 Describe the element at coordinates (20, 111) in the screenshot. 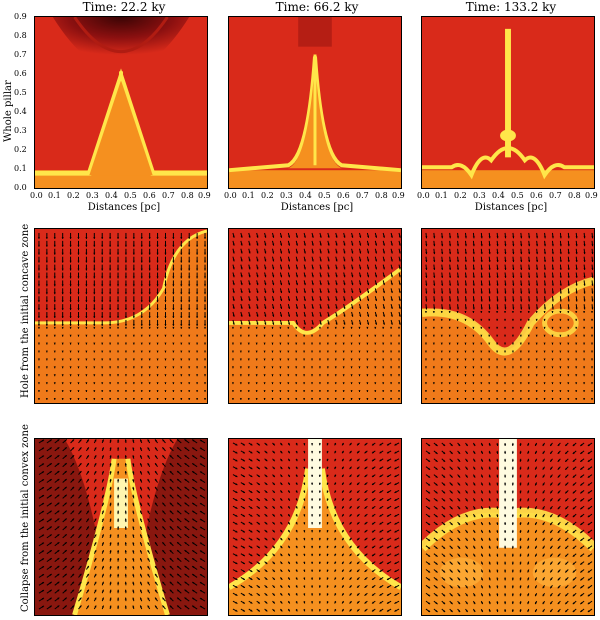

I see `y-tick: 0.4` at that location.